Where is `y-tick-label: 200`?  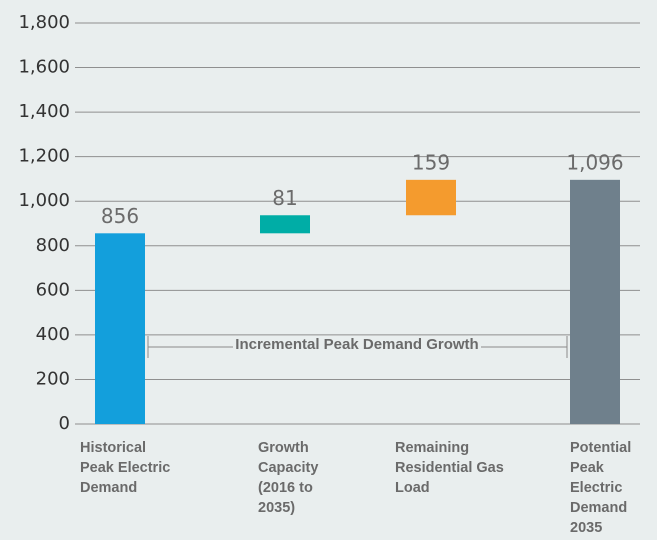
y-tick-label: 200 is located at coordinates (53, 378).